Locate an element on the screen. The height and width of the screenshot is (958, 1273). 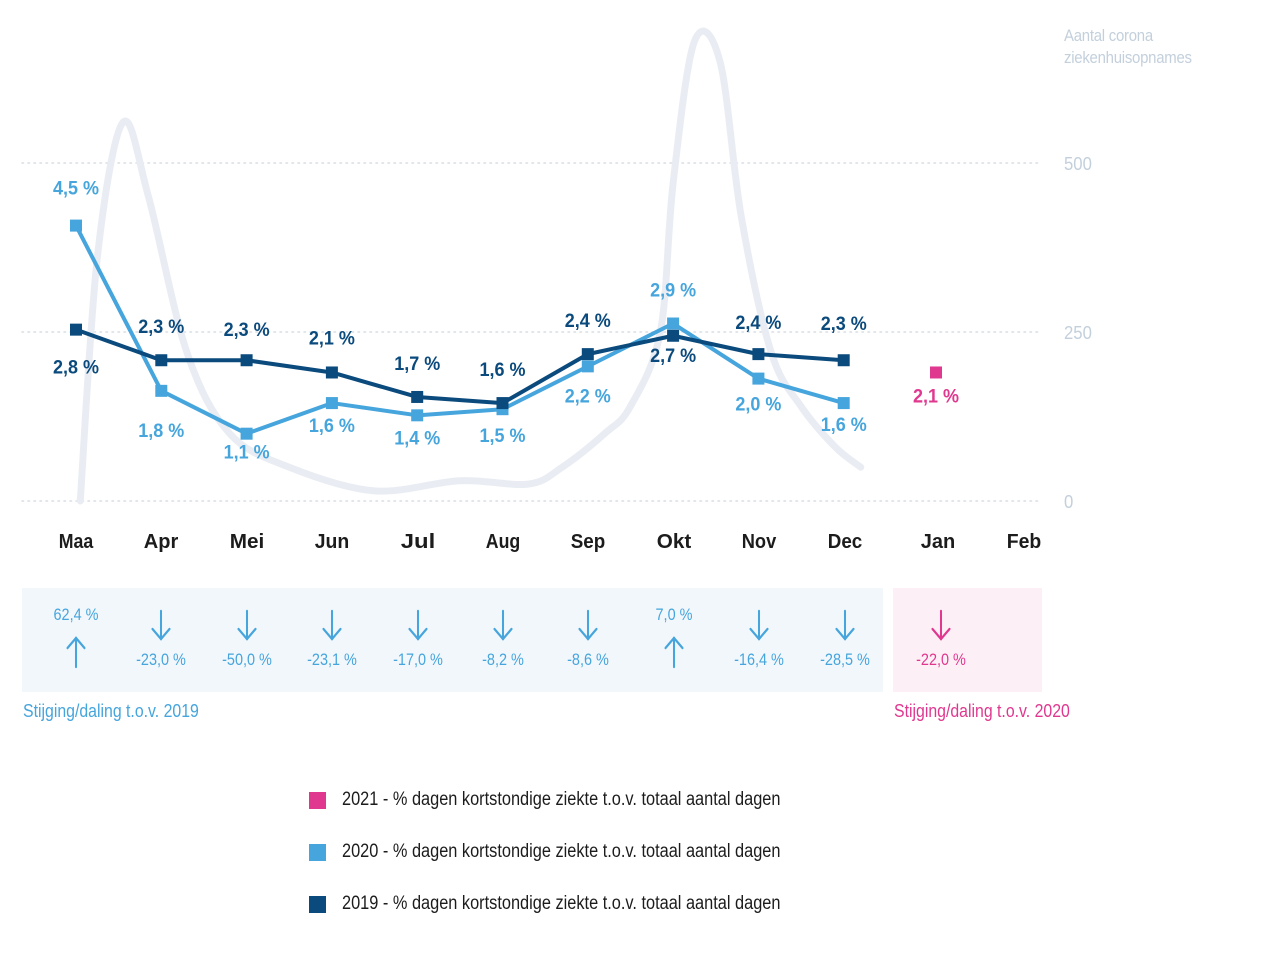
marker-2020-sep is located at coordinates (587, 366).